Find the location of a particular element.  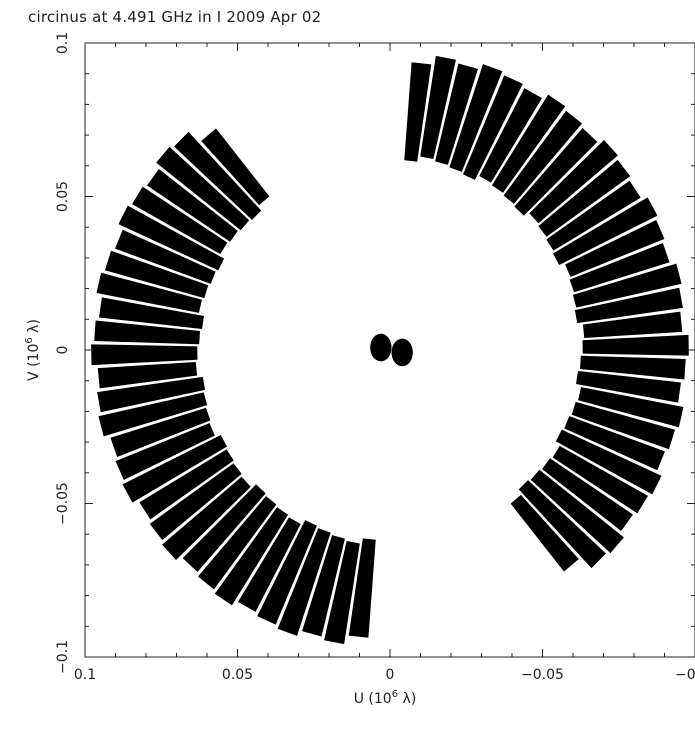

x-tick-label: −0.1 is located at coordinates (685, 675).